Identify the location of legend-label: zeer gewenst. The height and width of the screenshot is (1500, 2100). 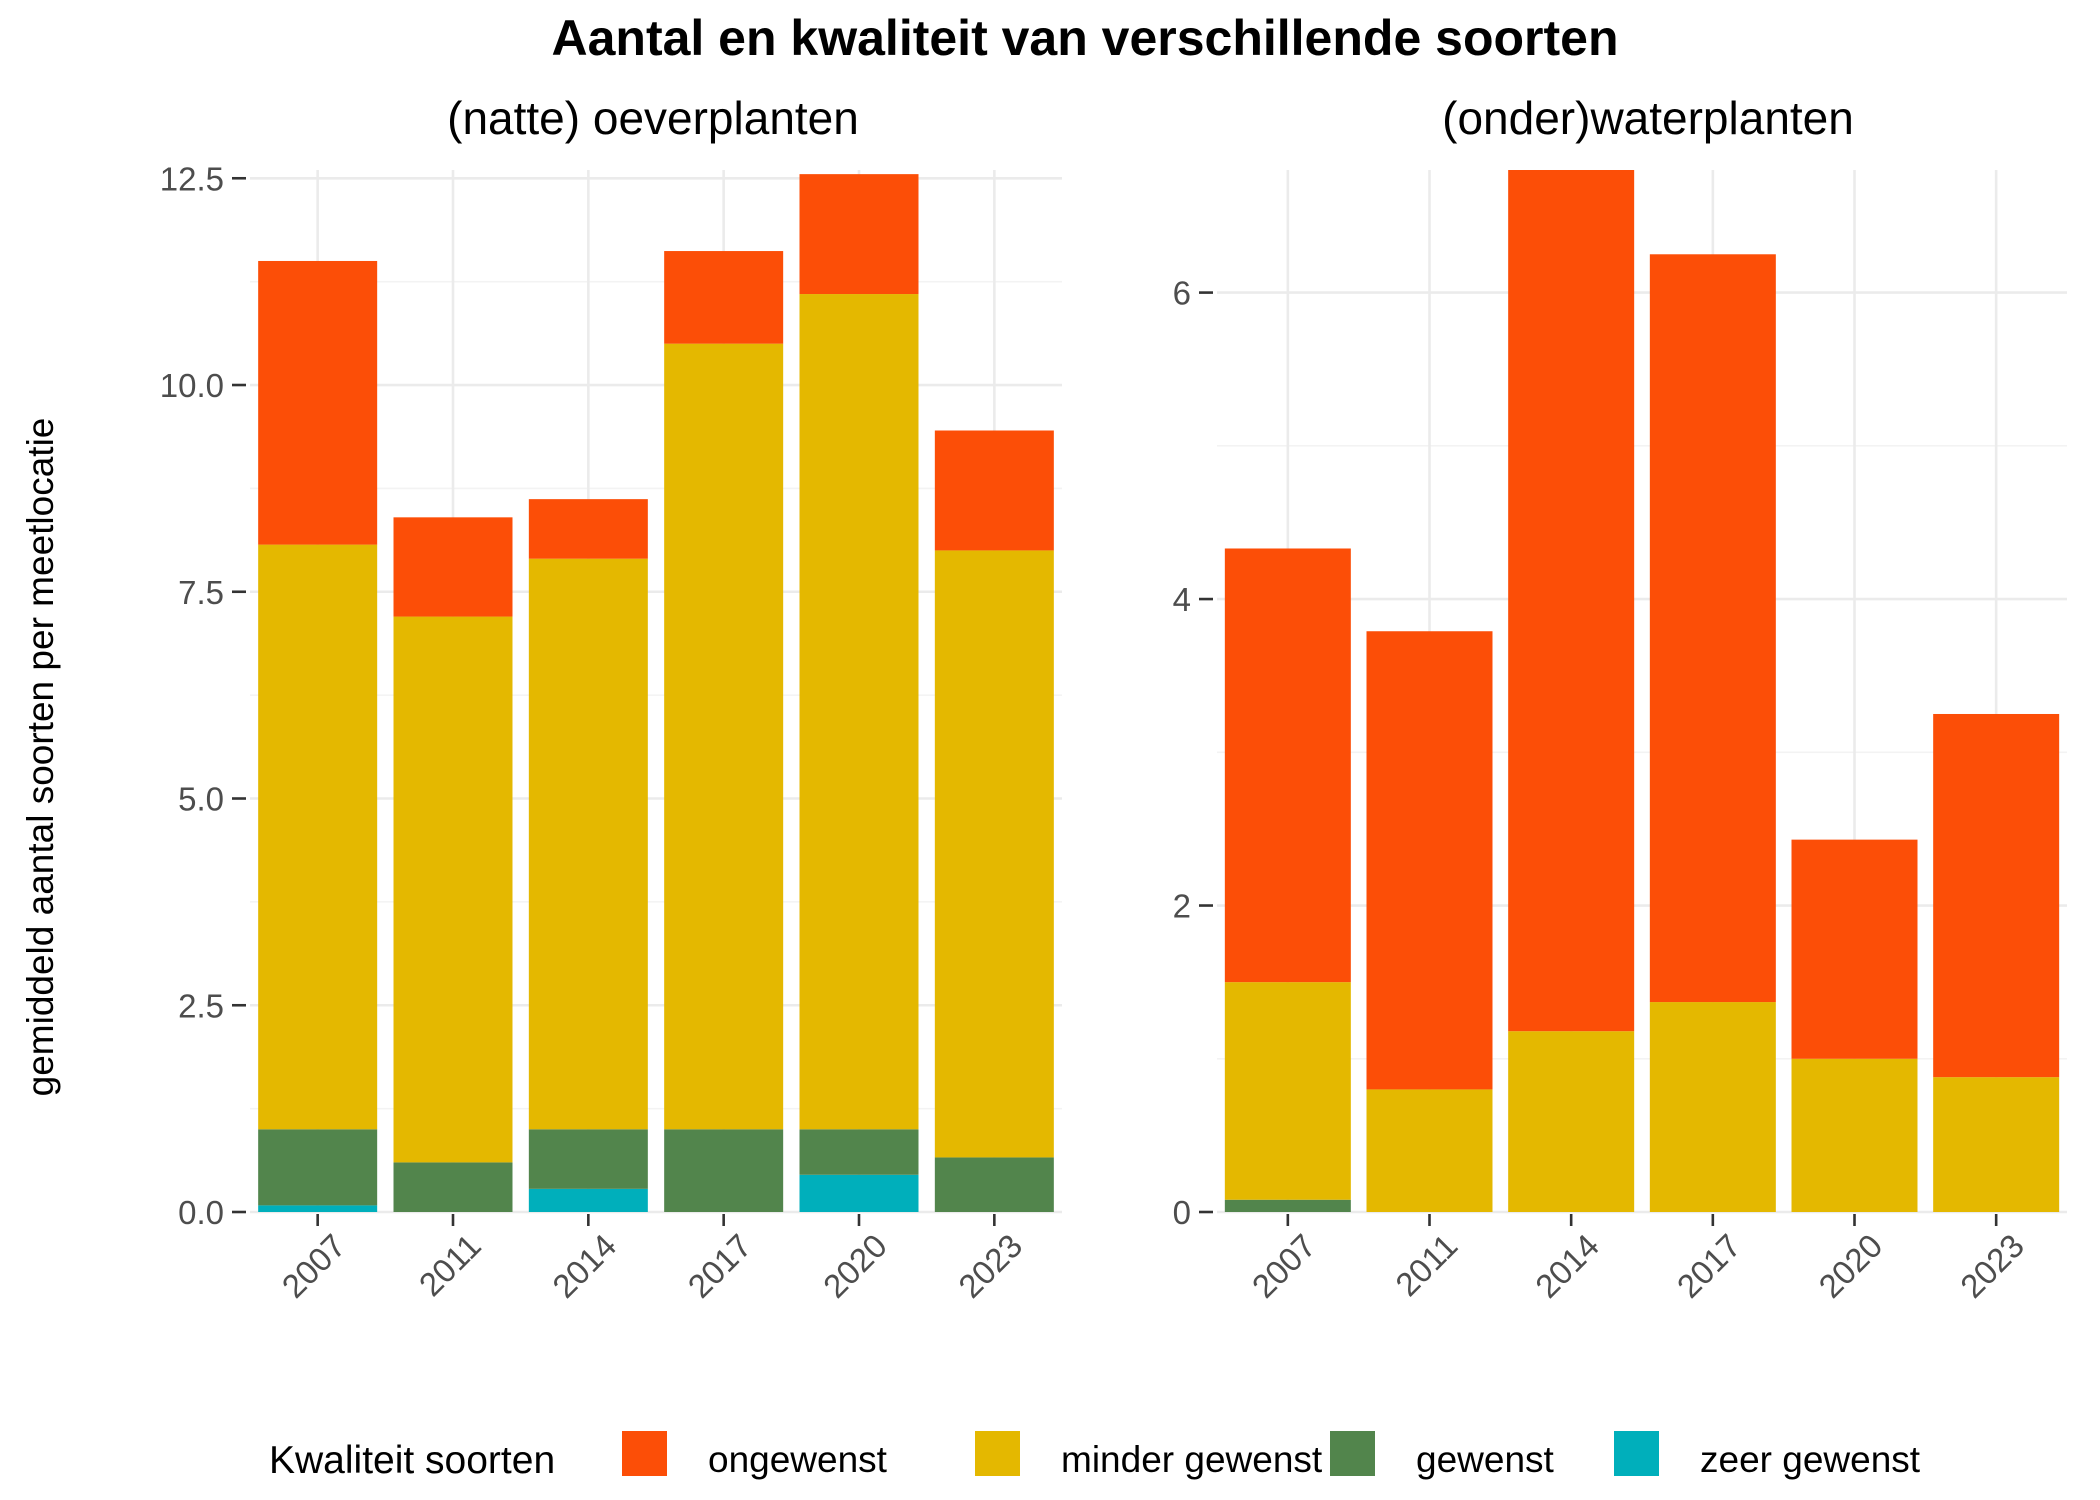
(1810, 1459).